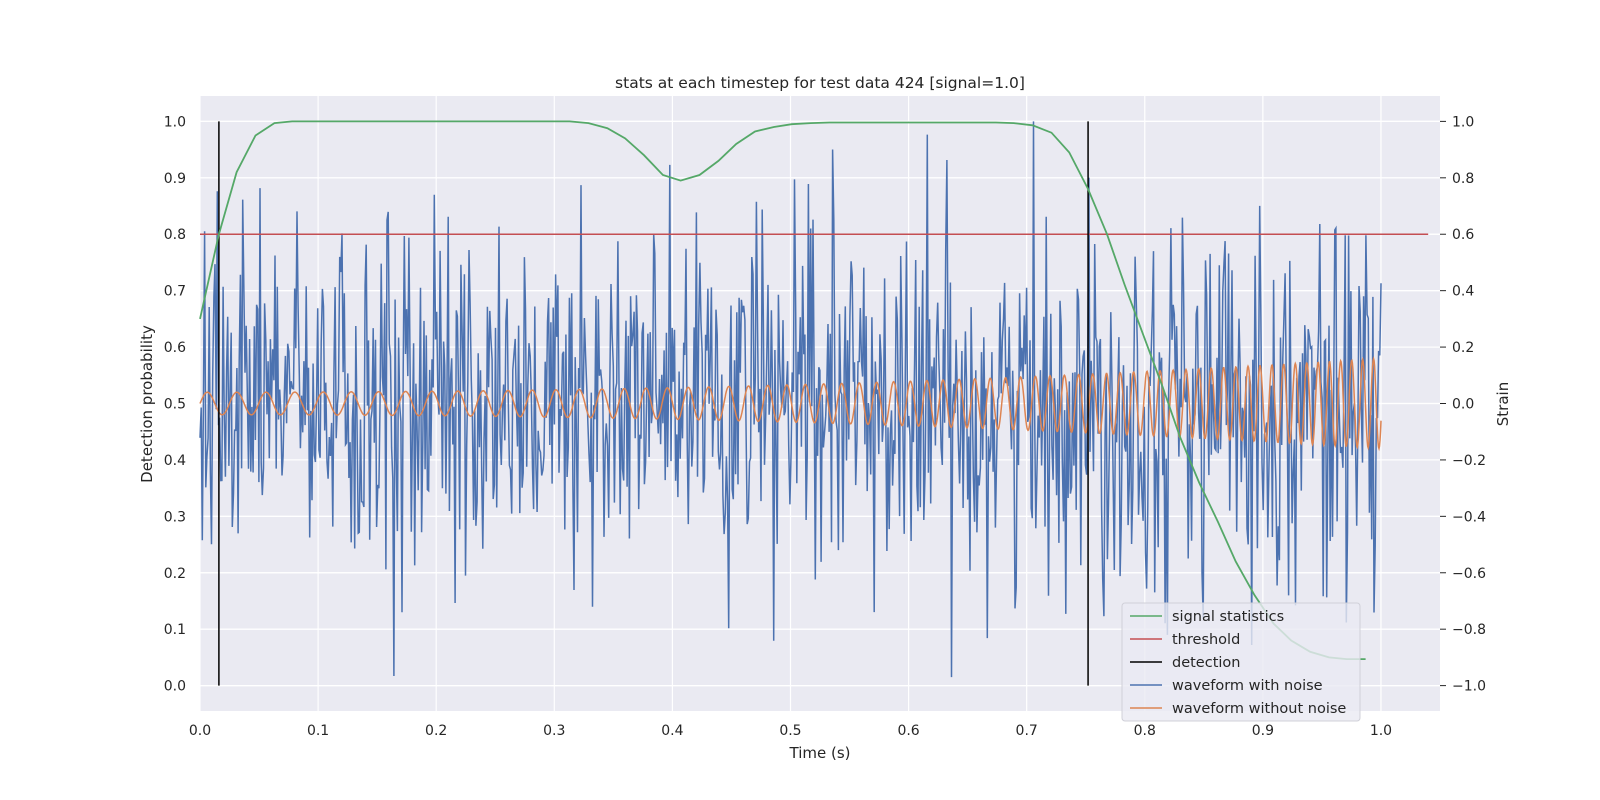 The image size is (1600, 800). Describe the element at coordinates (1463, 122) in the screenshot. I see `y-right-tick-label: 1.0` at that location.